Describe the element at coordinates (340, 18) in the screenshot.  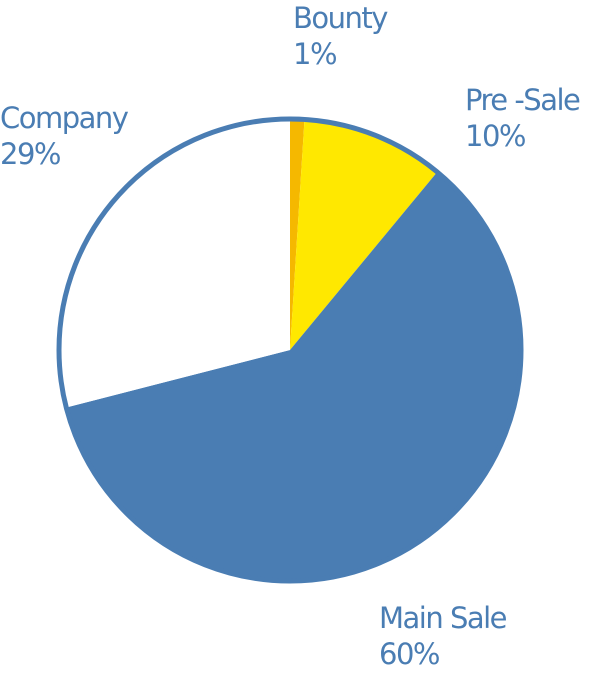
I see `slice-name-bounty: Bounty` at that location.